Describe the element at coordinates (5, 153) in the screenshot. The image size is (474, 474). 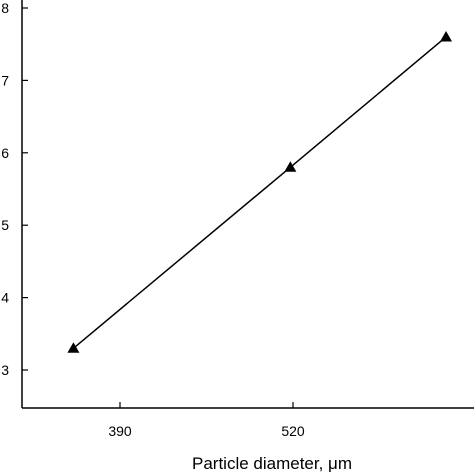
I see `y-tick-label-6: 6` at that location.